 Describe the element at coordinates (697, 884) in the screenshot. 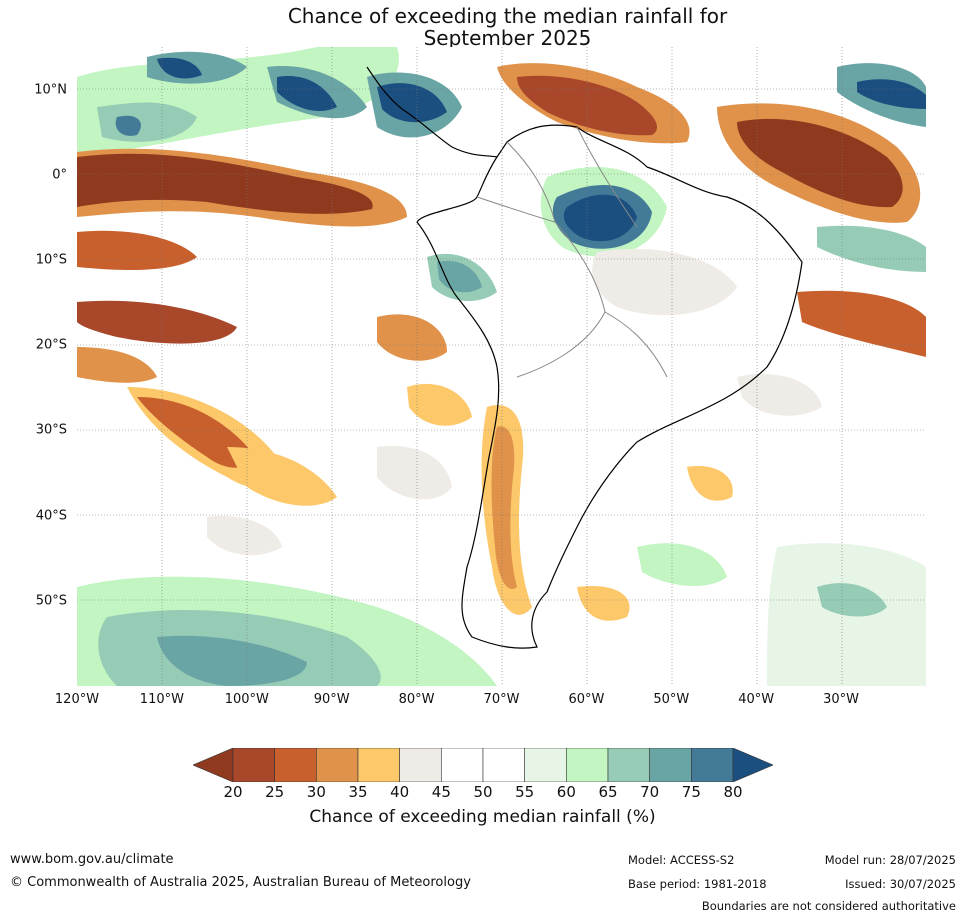

I see `base-period-text: Base period: 1981-2018` at that location.